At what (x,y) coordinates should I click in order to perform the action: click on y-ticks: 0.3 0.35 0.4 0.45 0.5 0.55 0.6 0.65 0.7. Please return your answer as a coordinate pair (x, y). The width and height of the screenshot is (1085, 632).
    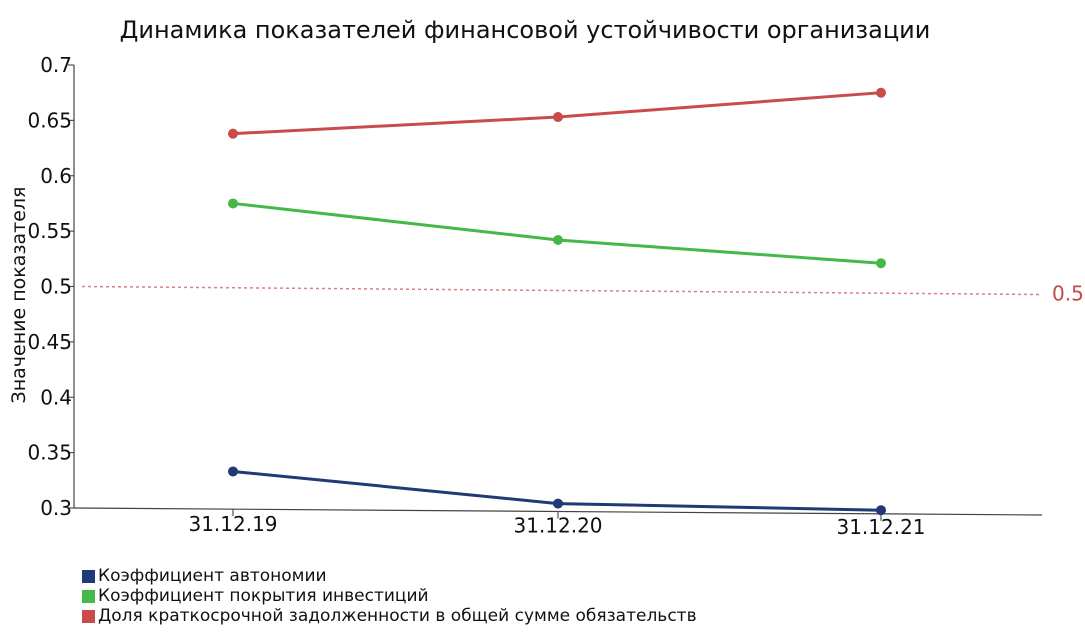
    Looking at the image, I should click on (50, 286).